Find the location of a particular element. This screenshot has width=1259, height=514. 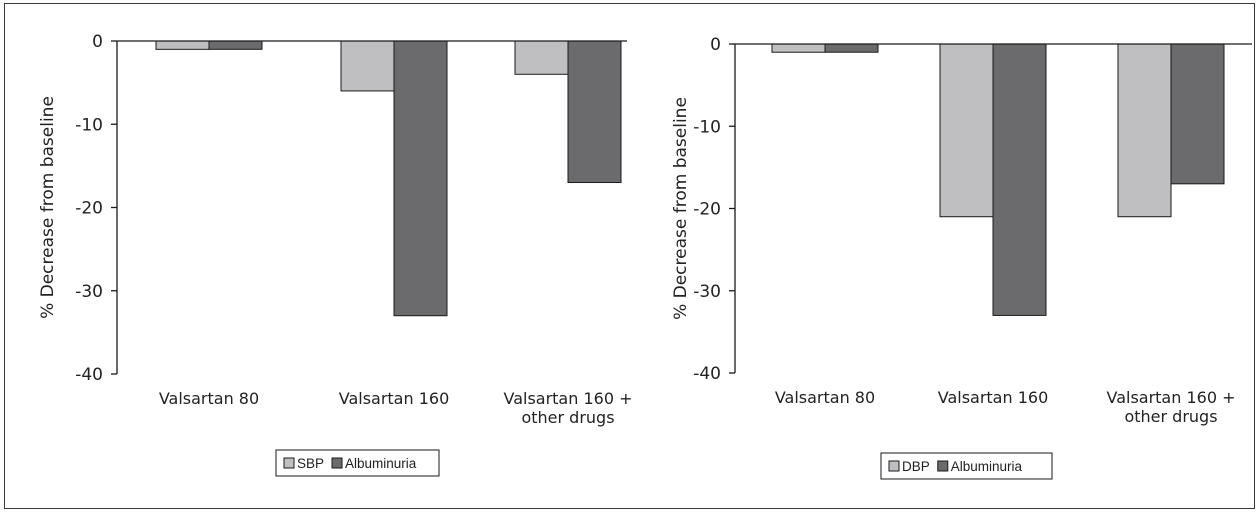

legend-swatch-sbp is located at coordinates (289, 463).